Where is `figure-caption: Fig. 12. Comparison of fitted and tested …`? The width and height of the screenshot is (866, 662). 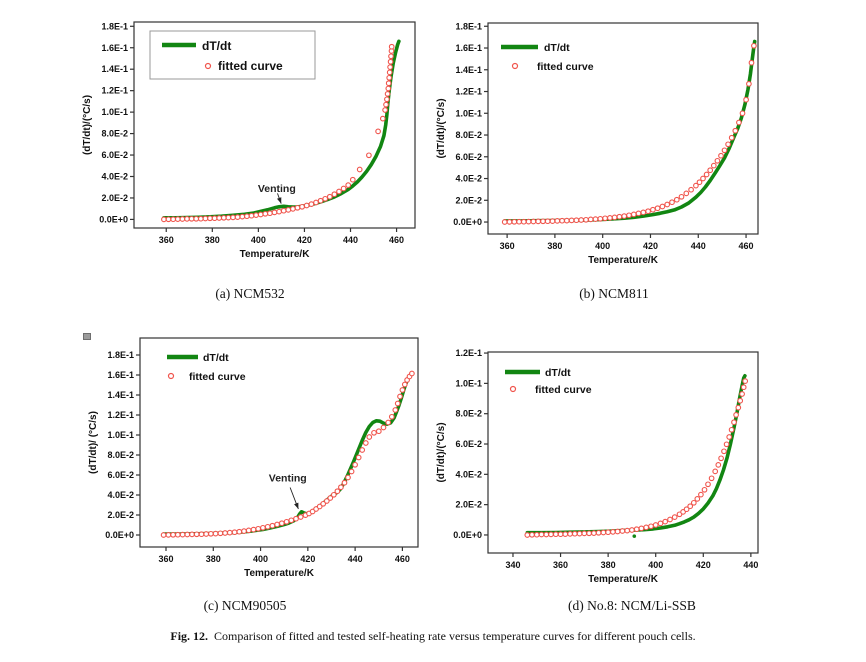 figure-caption: Fig. 12. Comparison of fitted and tested … is located at coordinates (433, 636).